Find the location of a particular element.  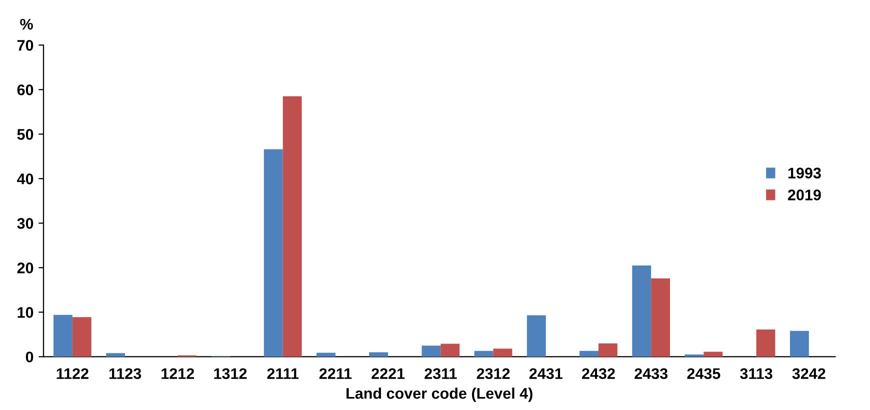

x-tick-label: 3242 is located at coordinates (809, 374).